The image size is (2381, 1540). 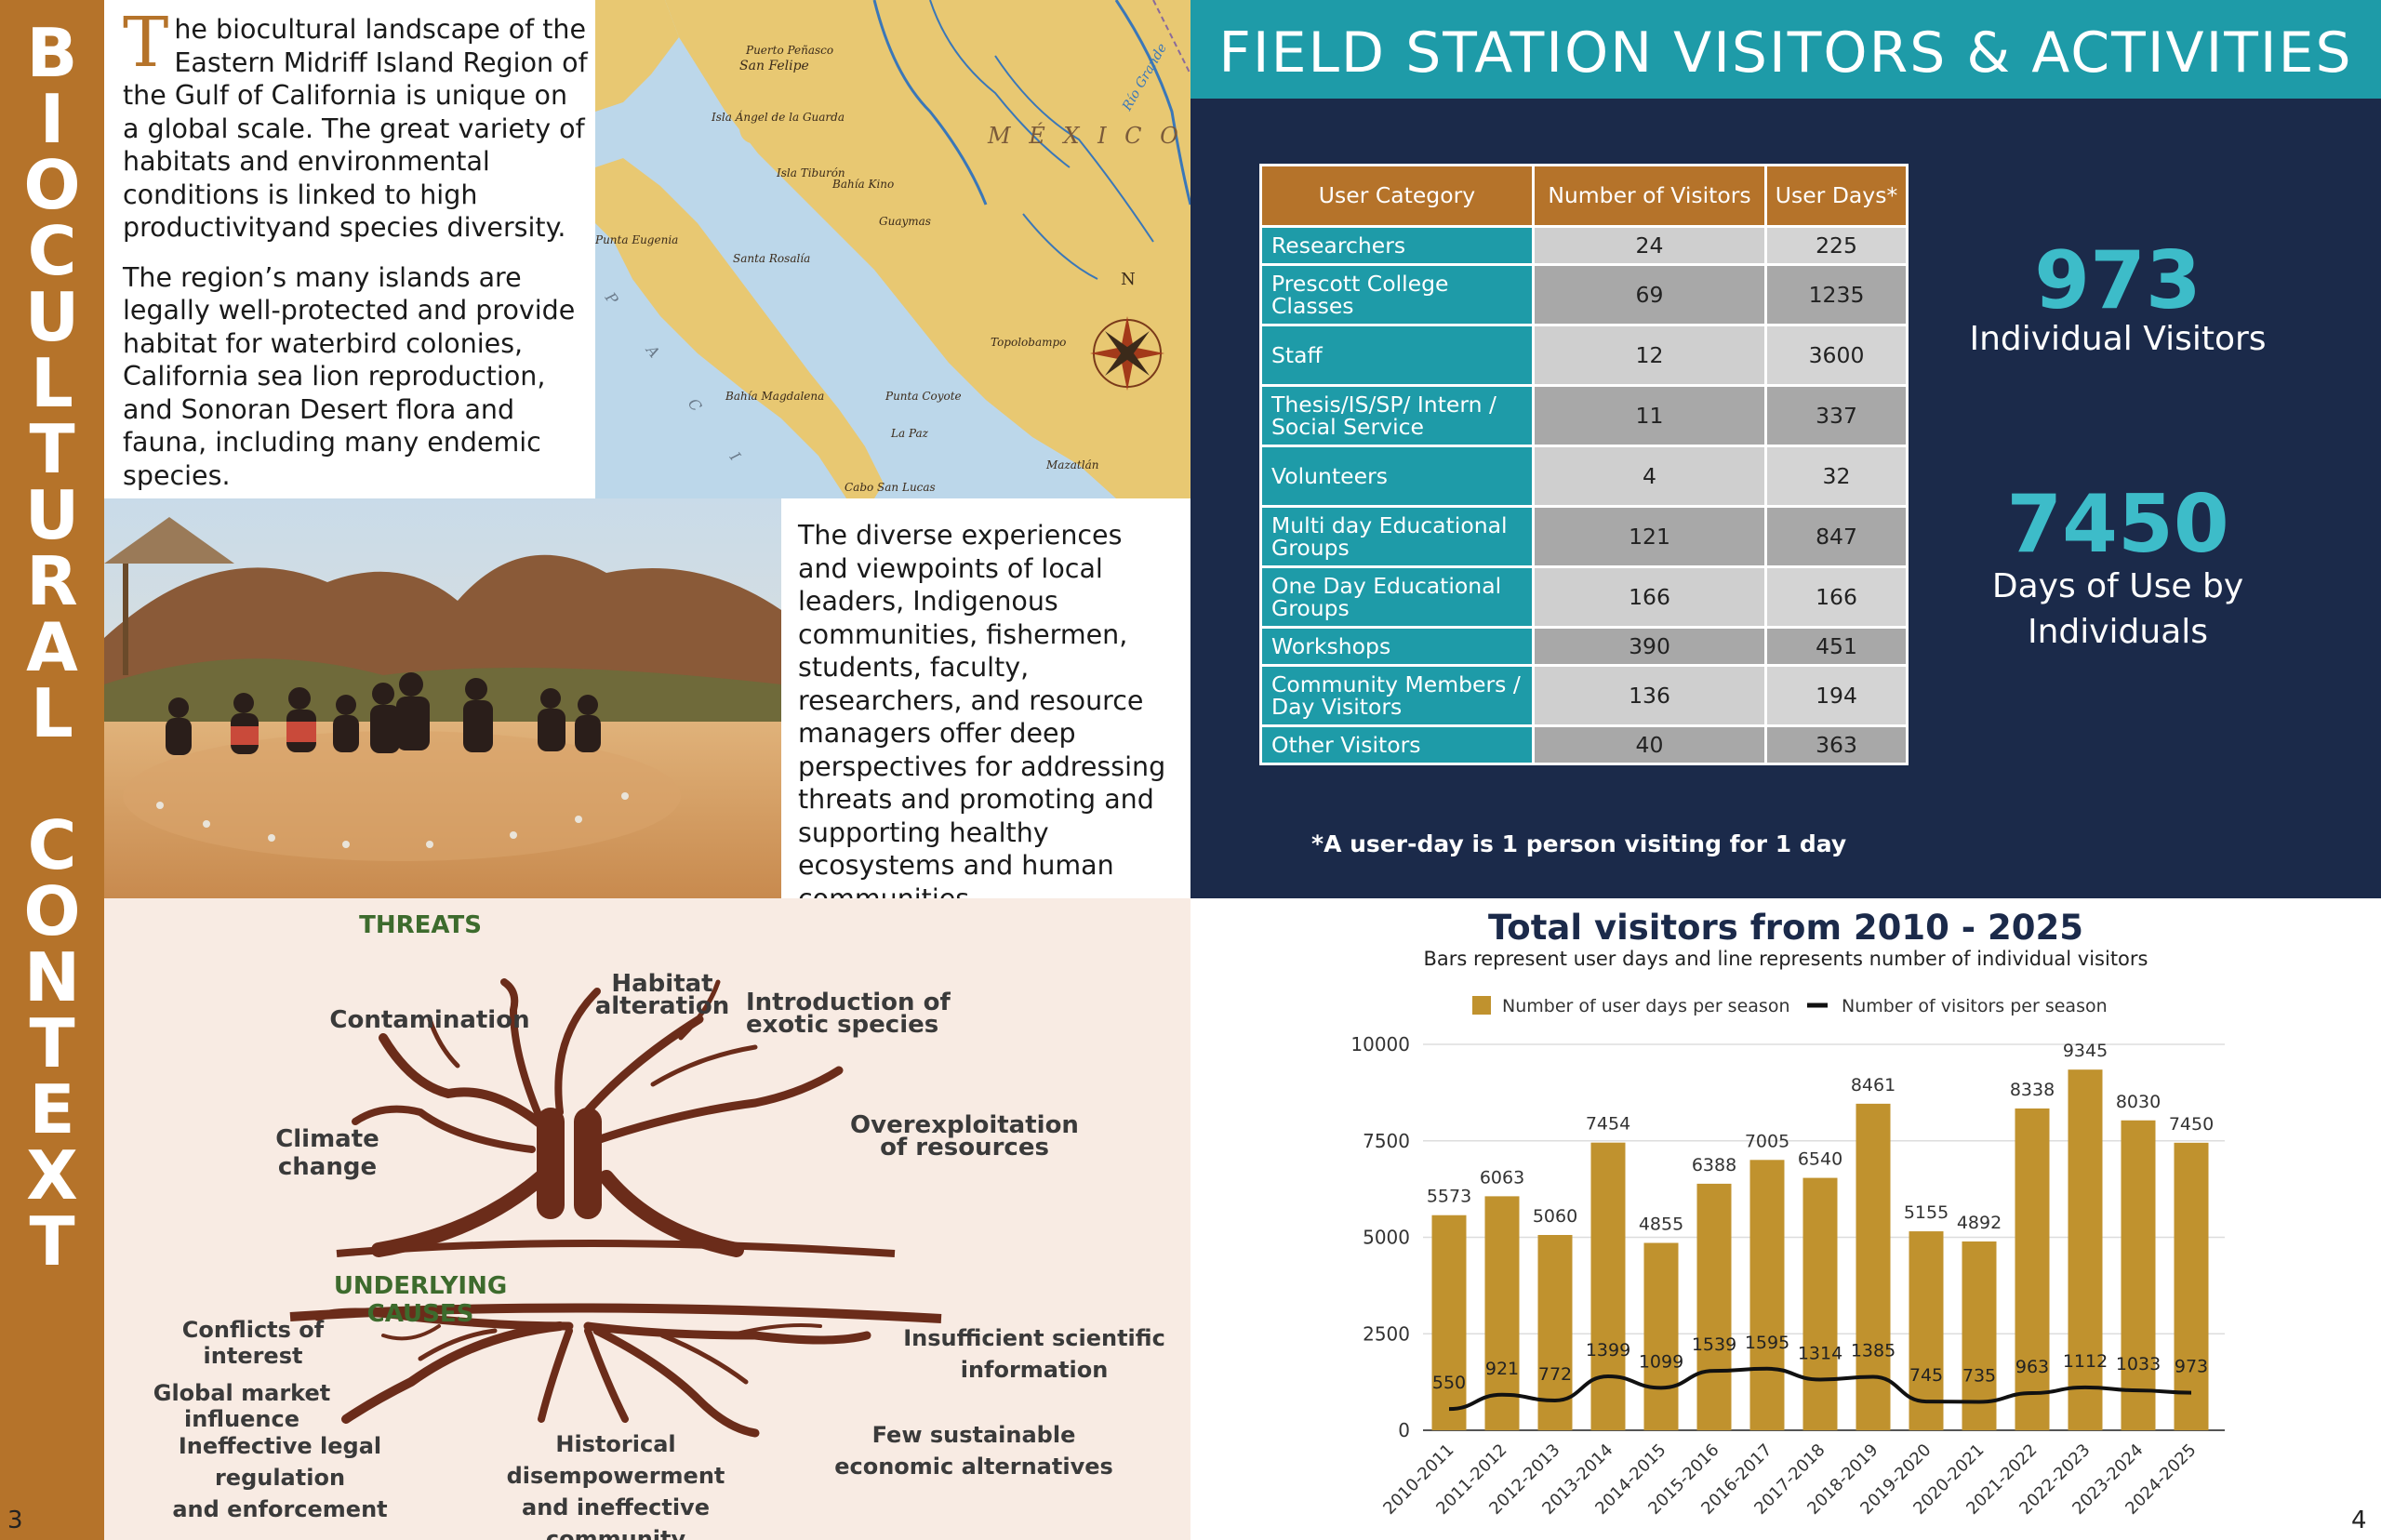 What do you see at coordinates (1397, 744) in the screenshot?
I see `cell-category: Other Visitors` at bounding box center [1397, 744].